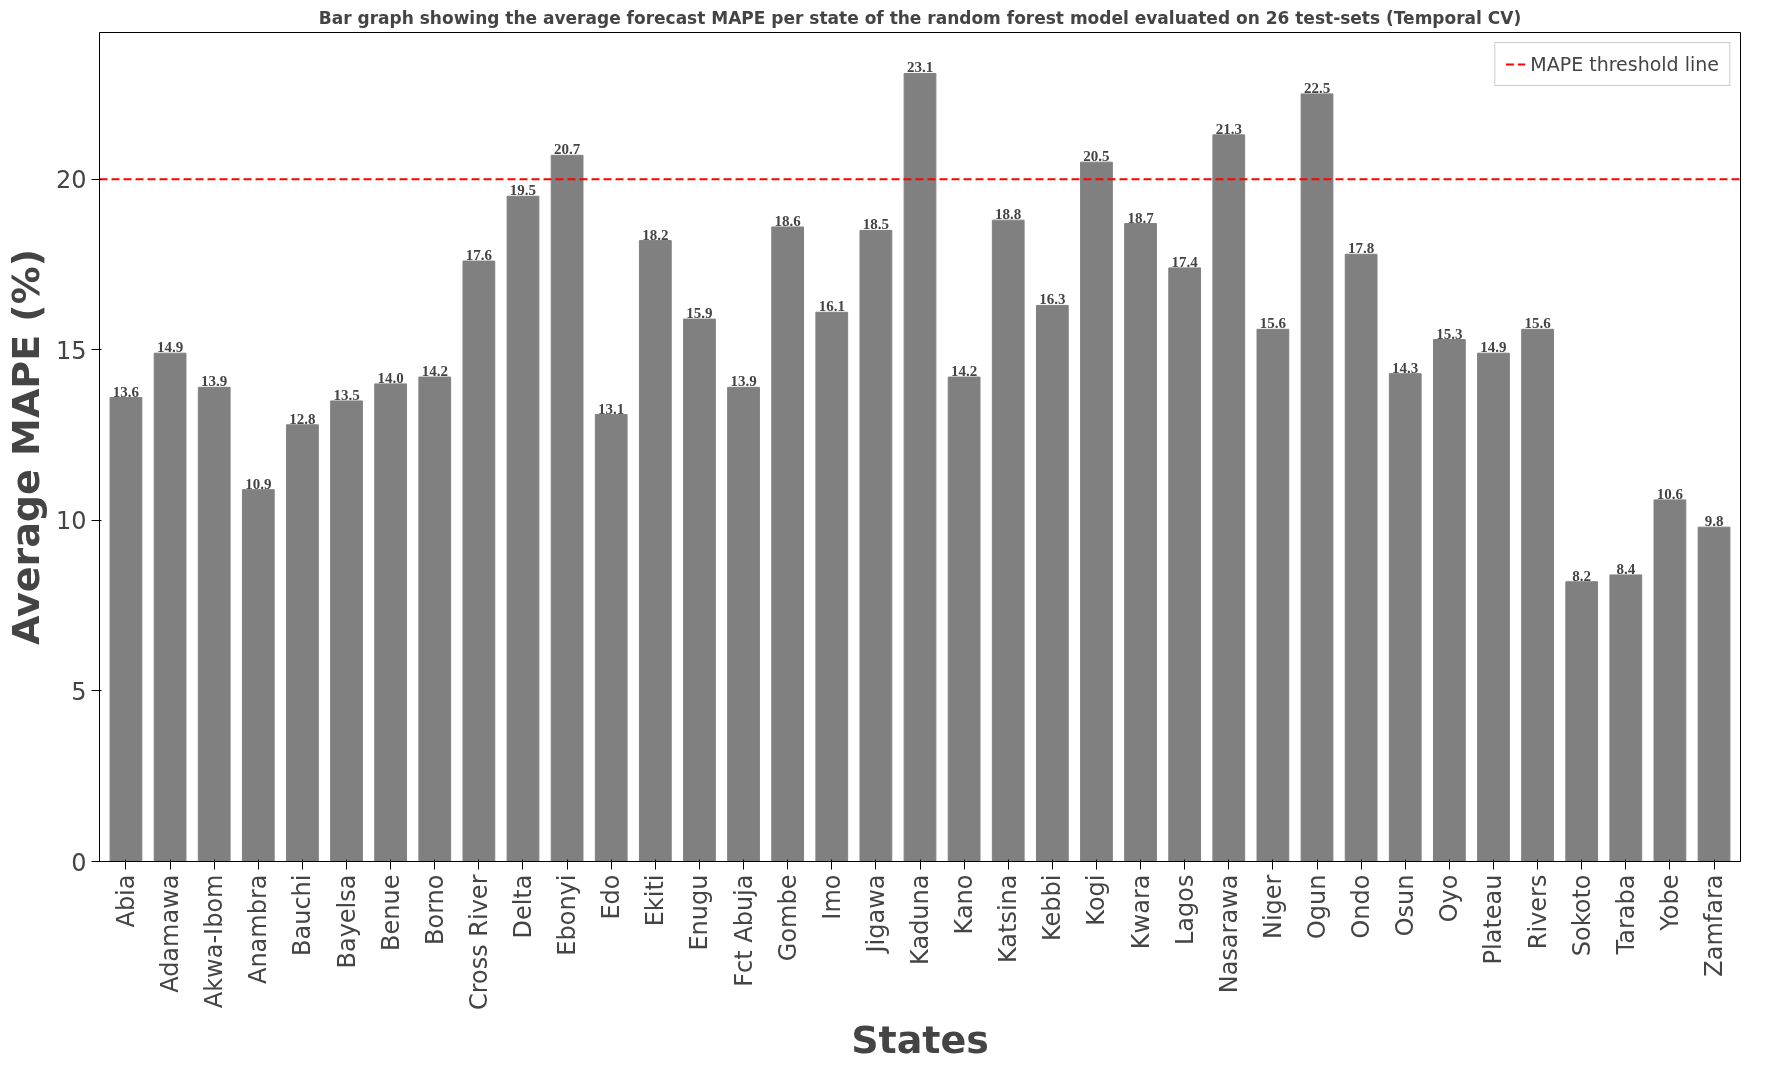  I want to click on x-tick-label: Plateau, so click(1493, 919).